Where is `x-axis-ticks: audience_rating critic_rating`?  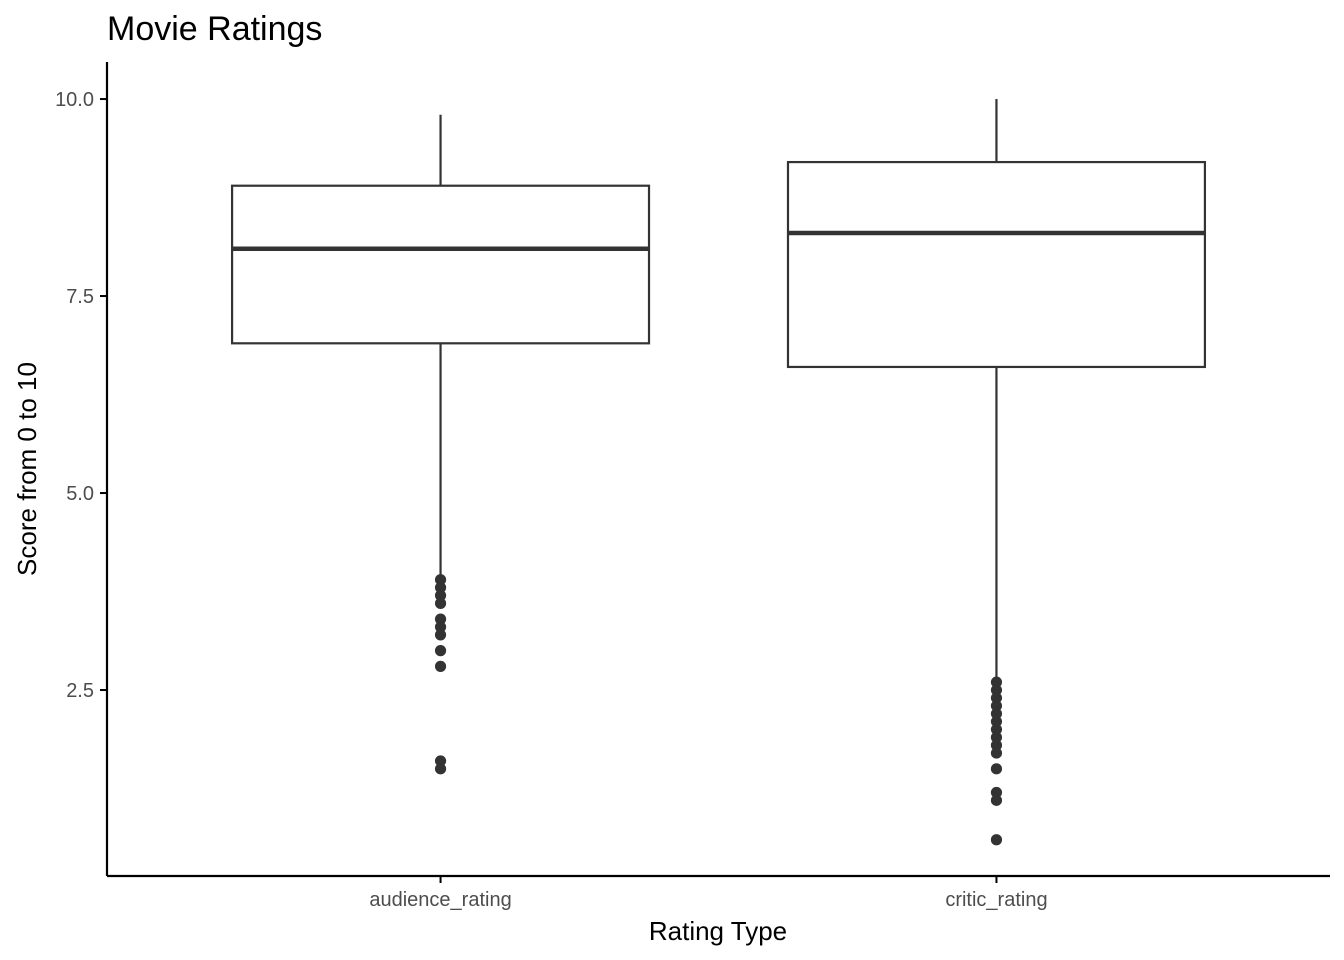
x-axis-ticks: audience_rating critic_rating is located at coordinates (708, 893).